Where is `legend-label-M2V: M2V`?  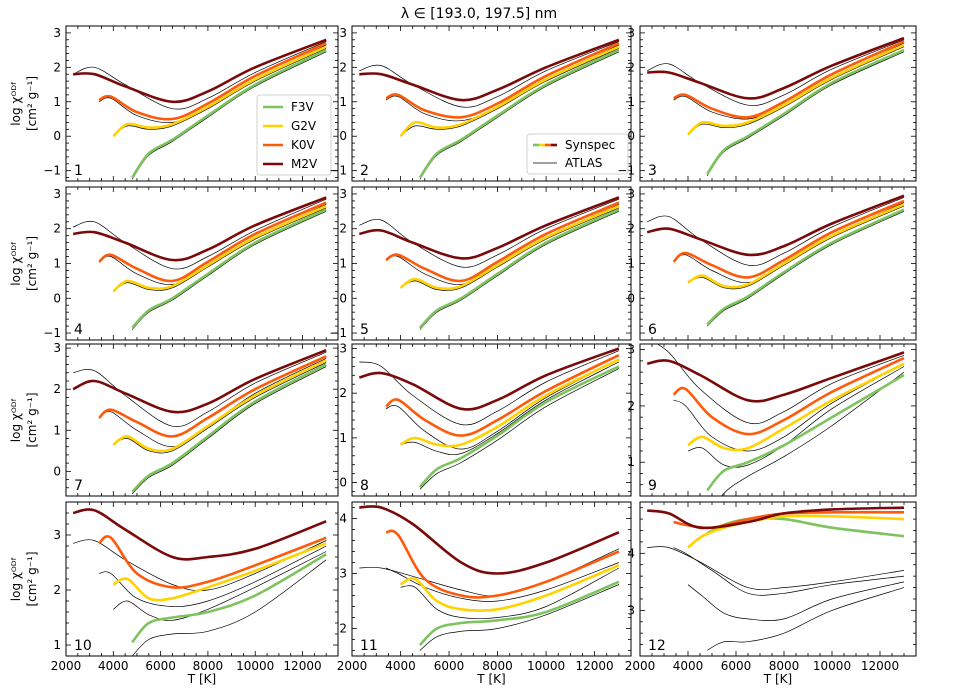
legend-label-M2V: M2V is located at coordinates (304, 164).